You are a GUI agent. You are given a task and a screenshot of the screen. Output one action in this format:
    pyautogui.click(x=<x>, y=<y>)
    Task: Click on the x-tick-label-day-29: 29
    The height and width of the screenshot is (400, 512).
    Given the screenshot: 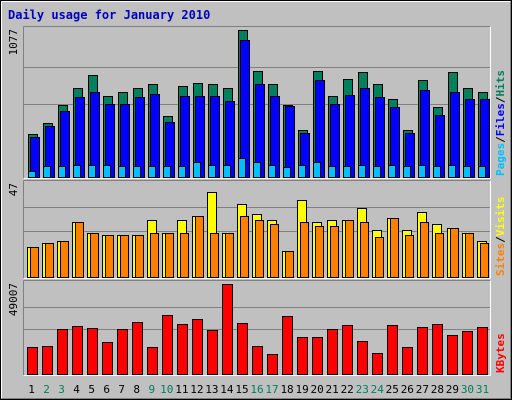 What is the action you would take?
    pyautogui.click(x=452, y=389)
    